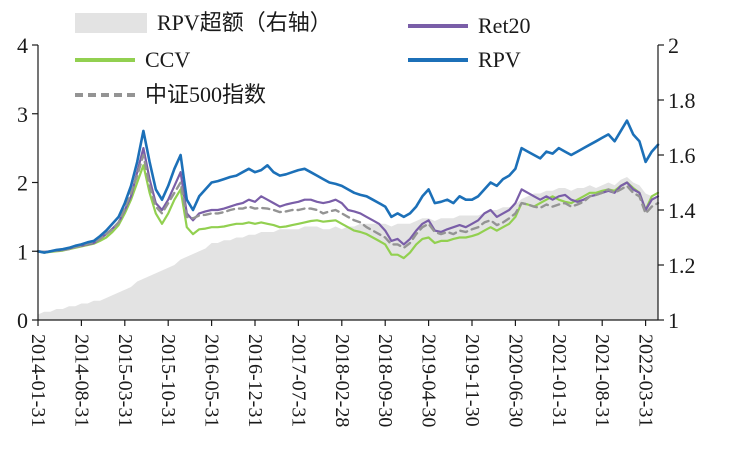  Describe the element at coordinates (212, 380) in the screenshot. I see `x-axis-tick-label: 2016-05-31` at that location.